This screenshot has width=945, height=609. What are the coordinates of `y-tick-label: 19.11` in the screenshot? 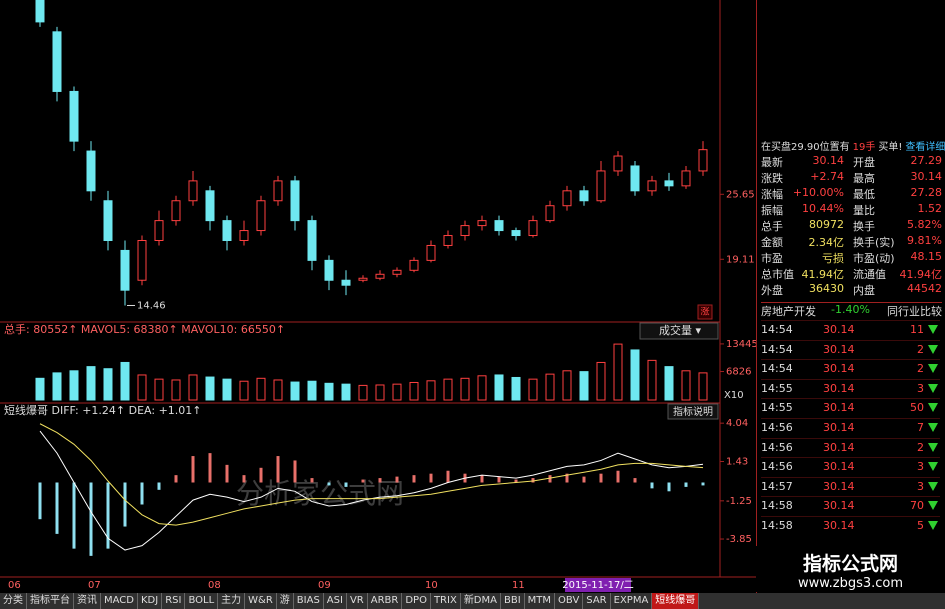 It's located at (740, 259).